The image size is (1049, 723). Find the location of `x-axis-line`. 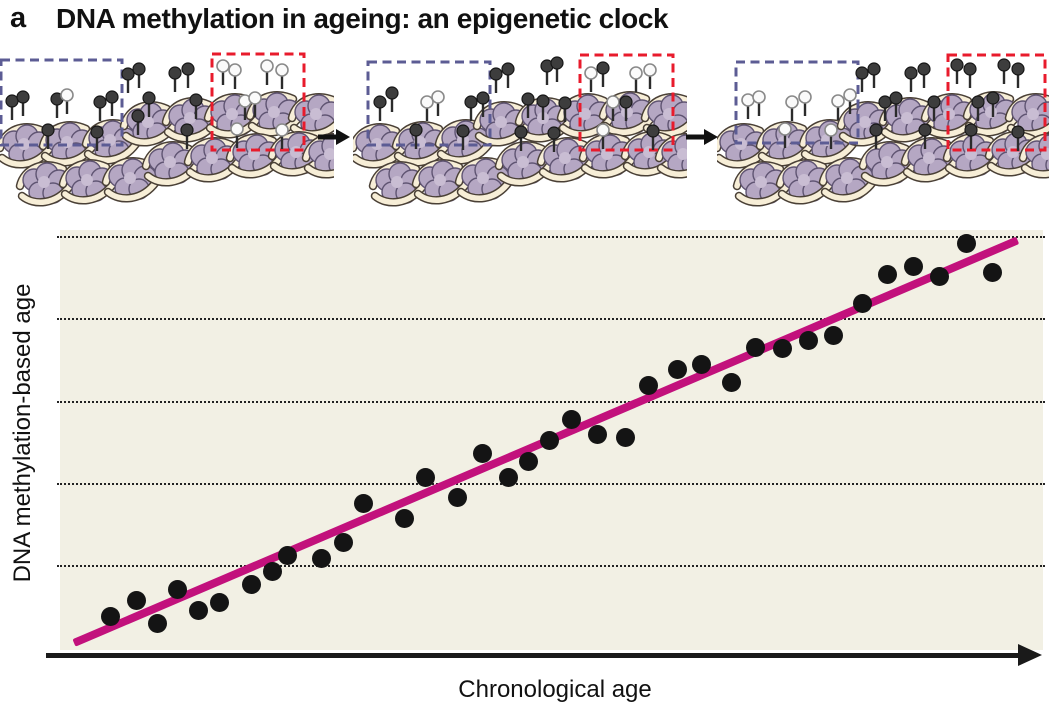

x-axis-line is located at coordinates (533, 655).